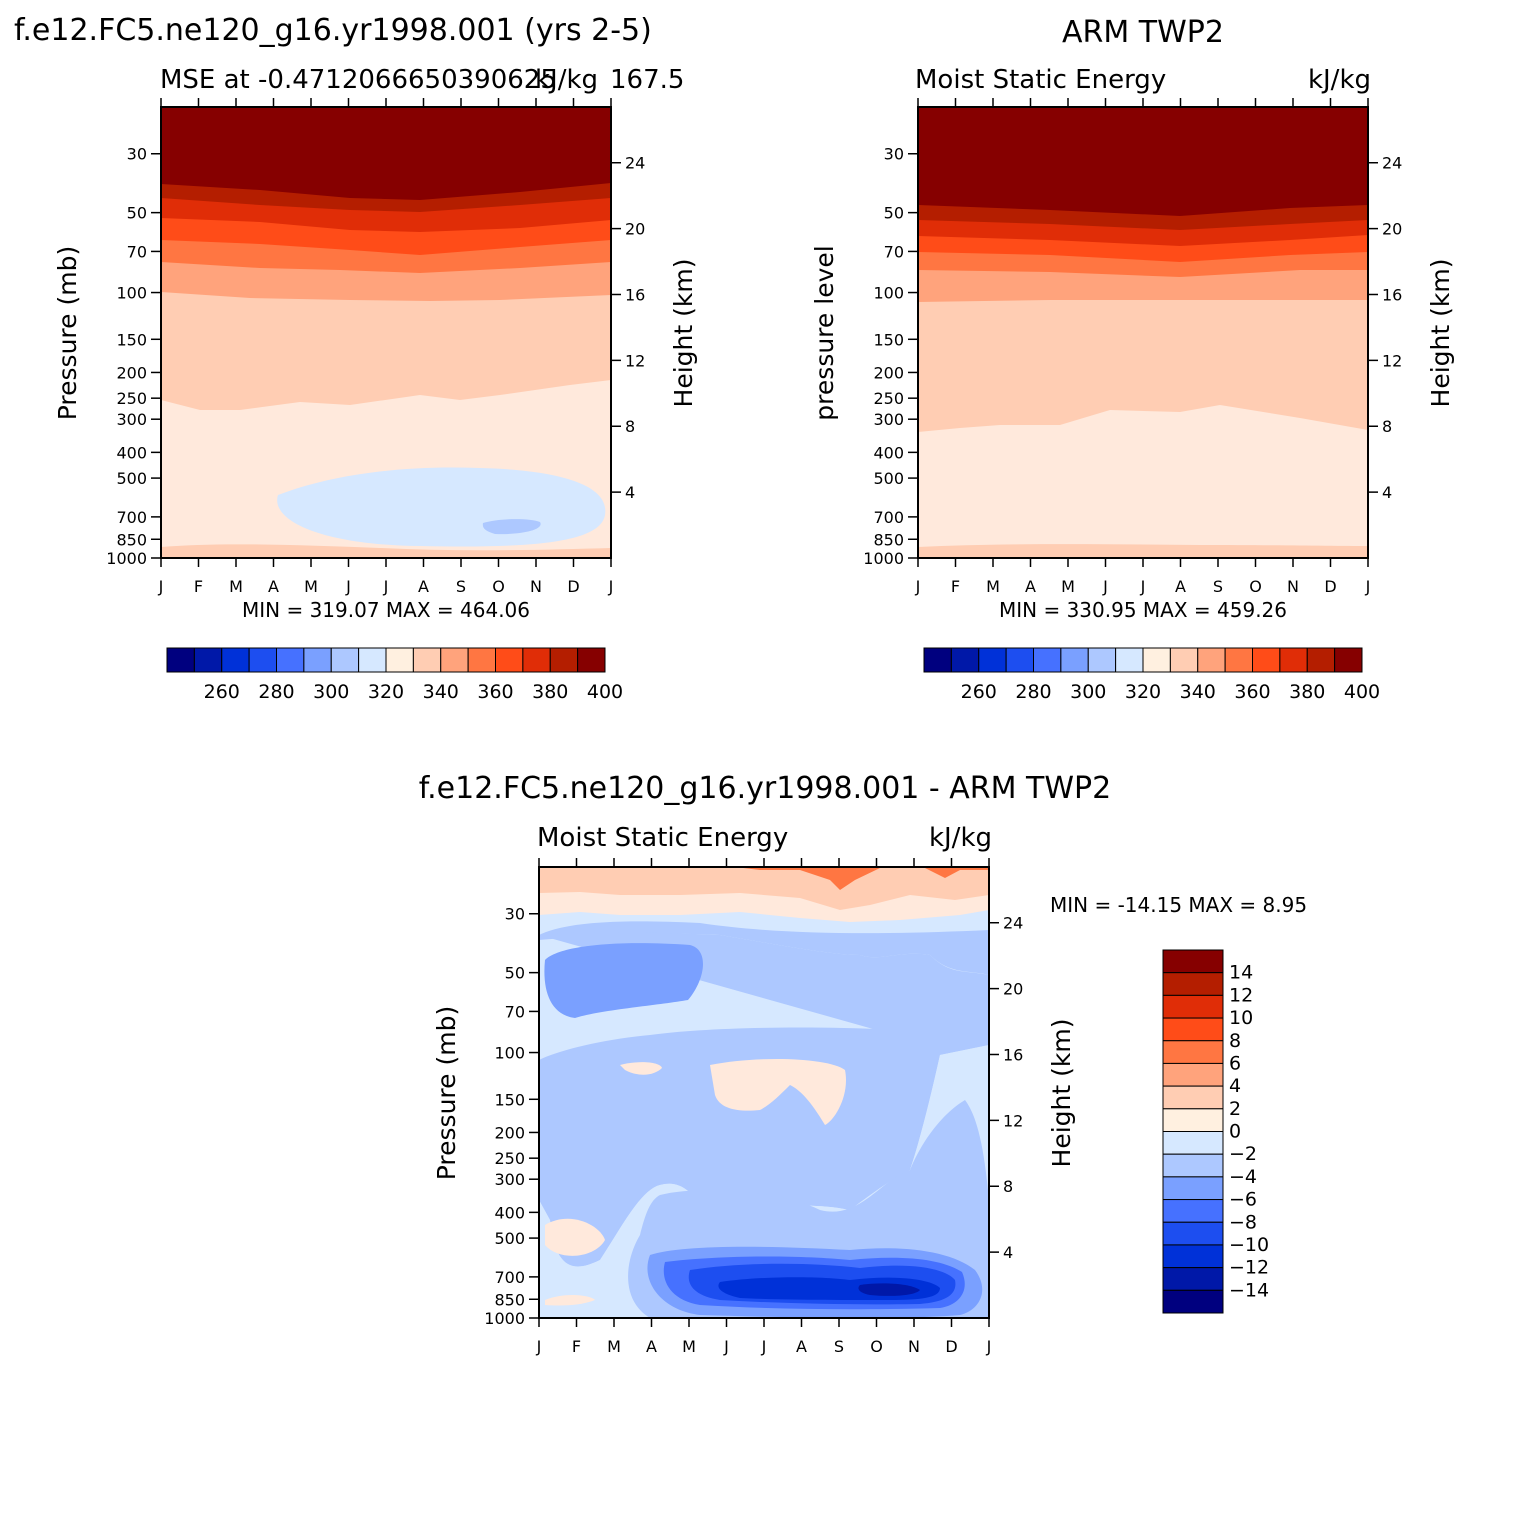 Image resolution: width=1530 pixels, height=1530 pixels. What do you see at coordinates (641, 1068) in the screenshot?
I see `contour-band-0-2-small` at bounding box center [641, 1068].